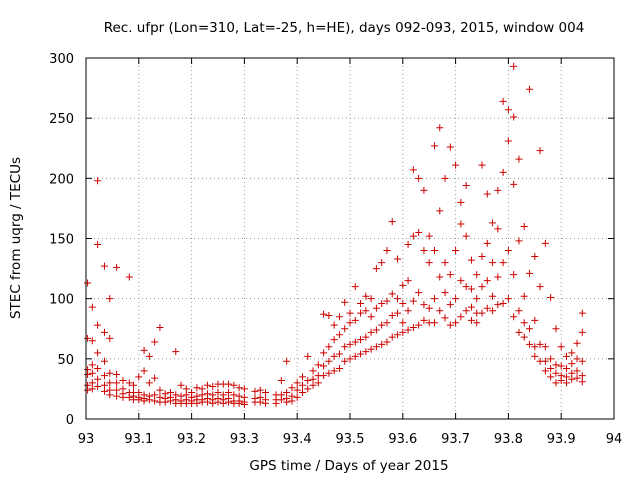  I want to click on x-tick-label: 93.9, so click(561, 439).